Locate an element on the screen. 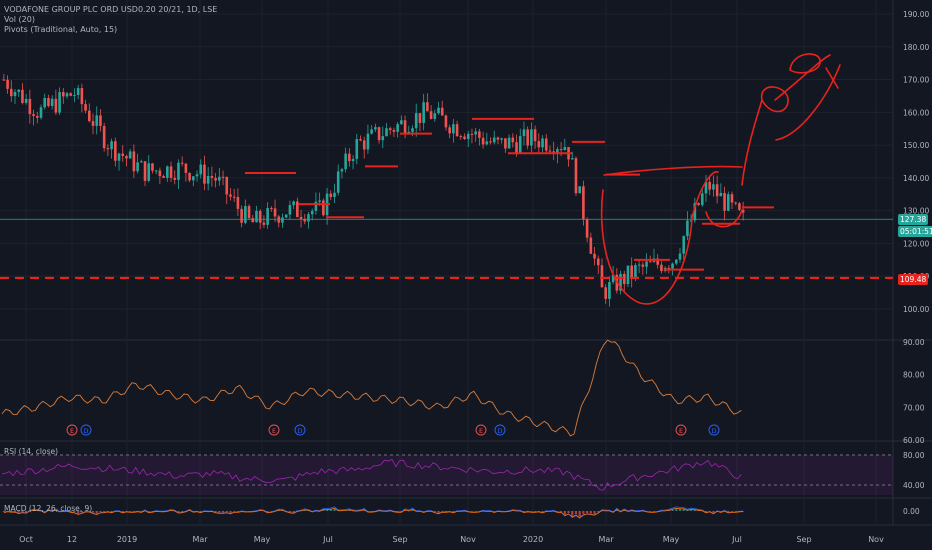 The image size is (932, 550). countdown-badge: 05:01:51 is located at coordinates (915, 231).